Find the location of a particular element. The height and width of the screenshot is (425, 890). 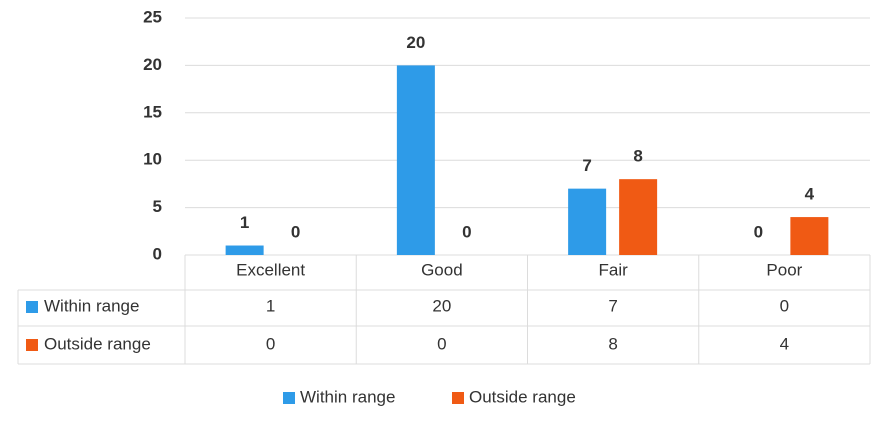

y-tick-label: 5 is located at coordinates (157, 206).